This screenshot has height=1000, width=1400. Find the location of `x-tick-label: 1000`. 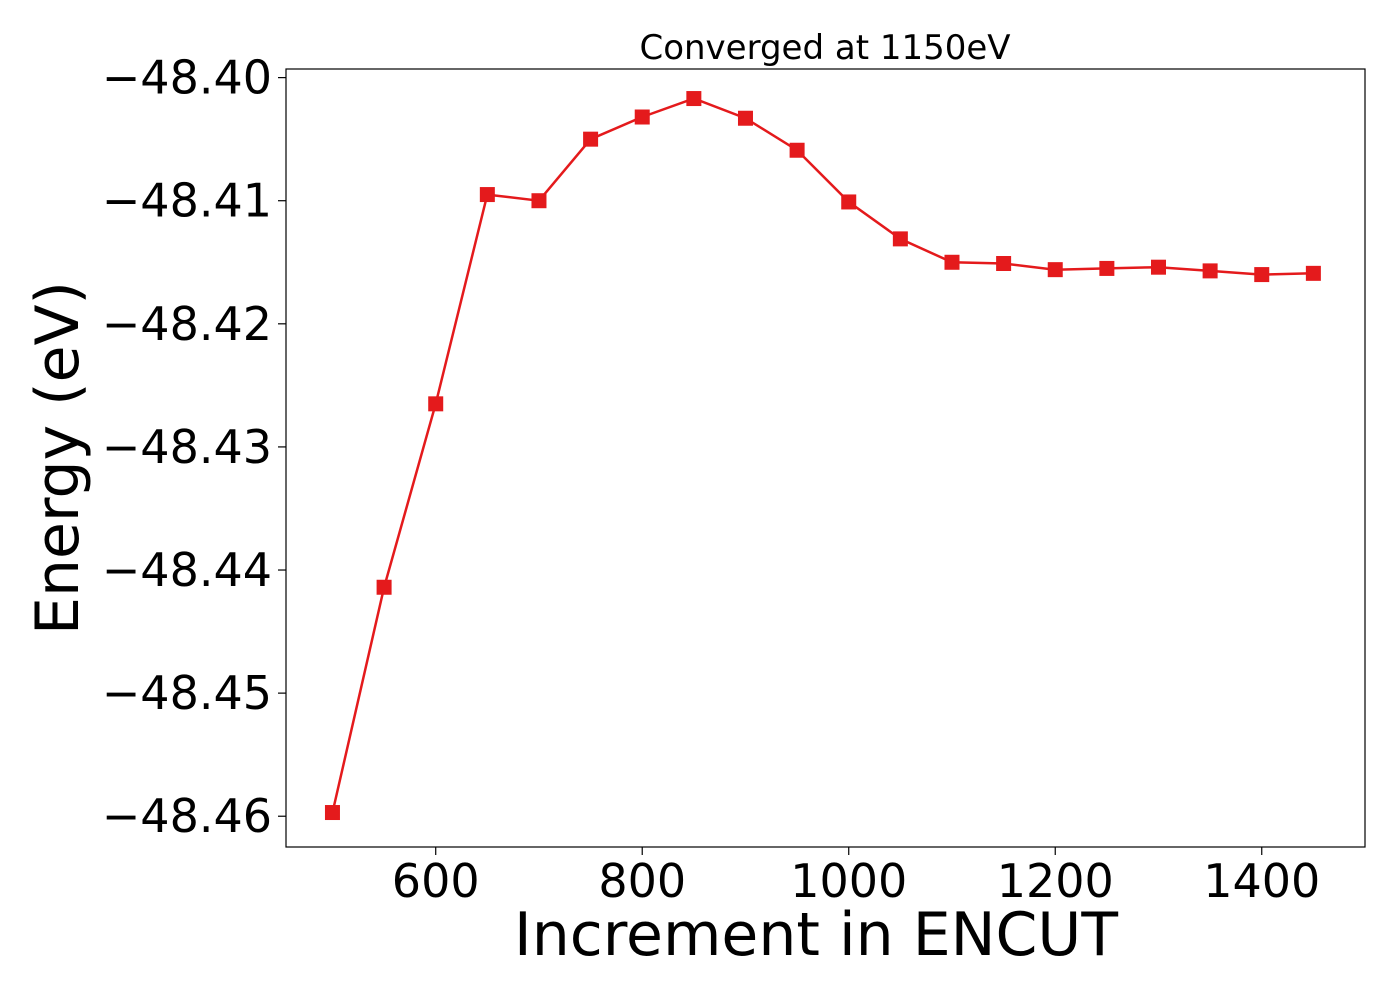

x-tick-label: 1000 is located at coordinates (848, 881).